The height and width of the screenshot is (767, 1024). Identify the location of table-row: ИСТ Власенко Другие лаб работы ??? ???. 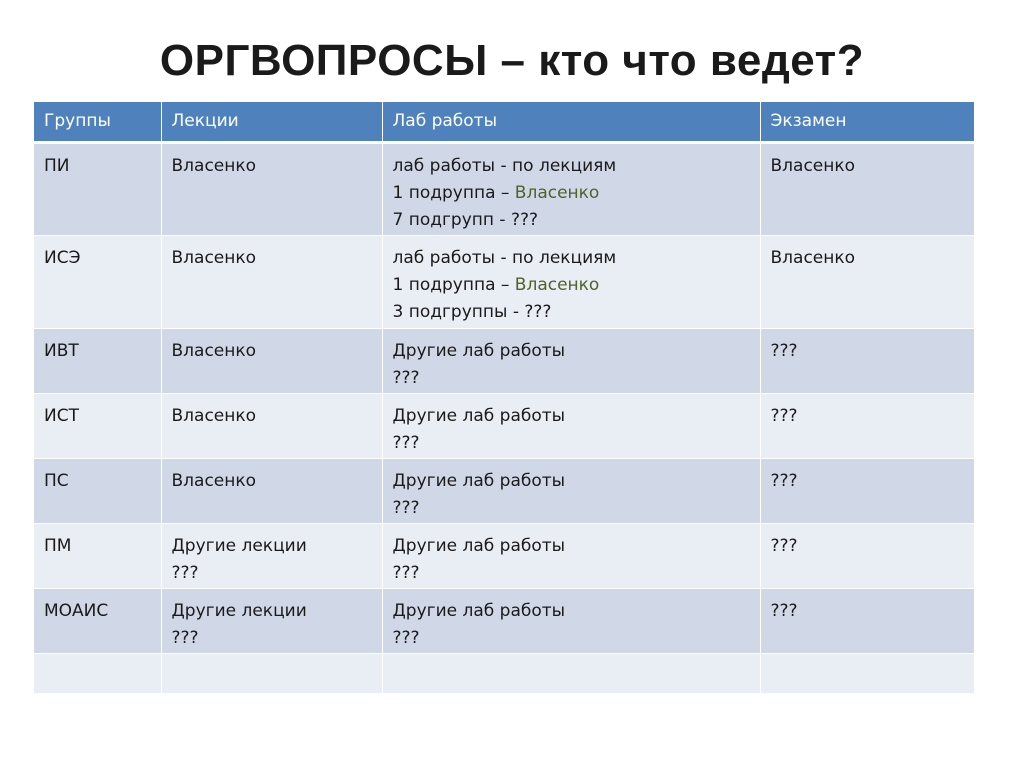
(504, 426).